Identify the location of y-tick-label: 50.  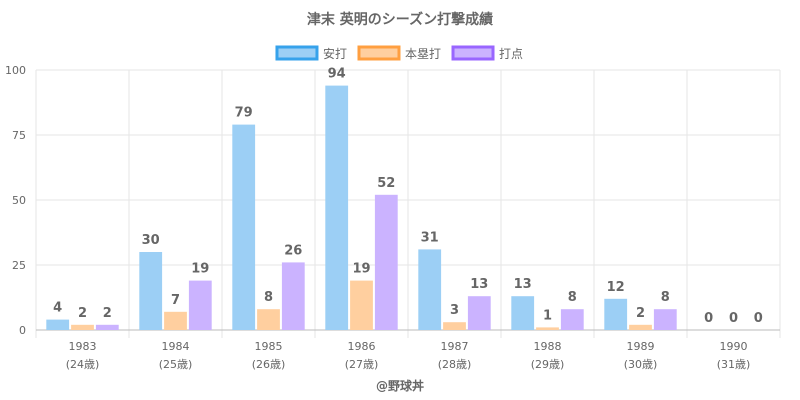
(19, 200).